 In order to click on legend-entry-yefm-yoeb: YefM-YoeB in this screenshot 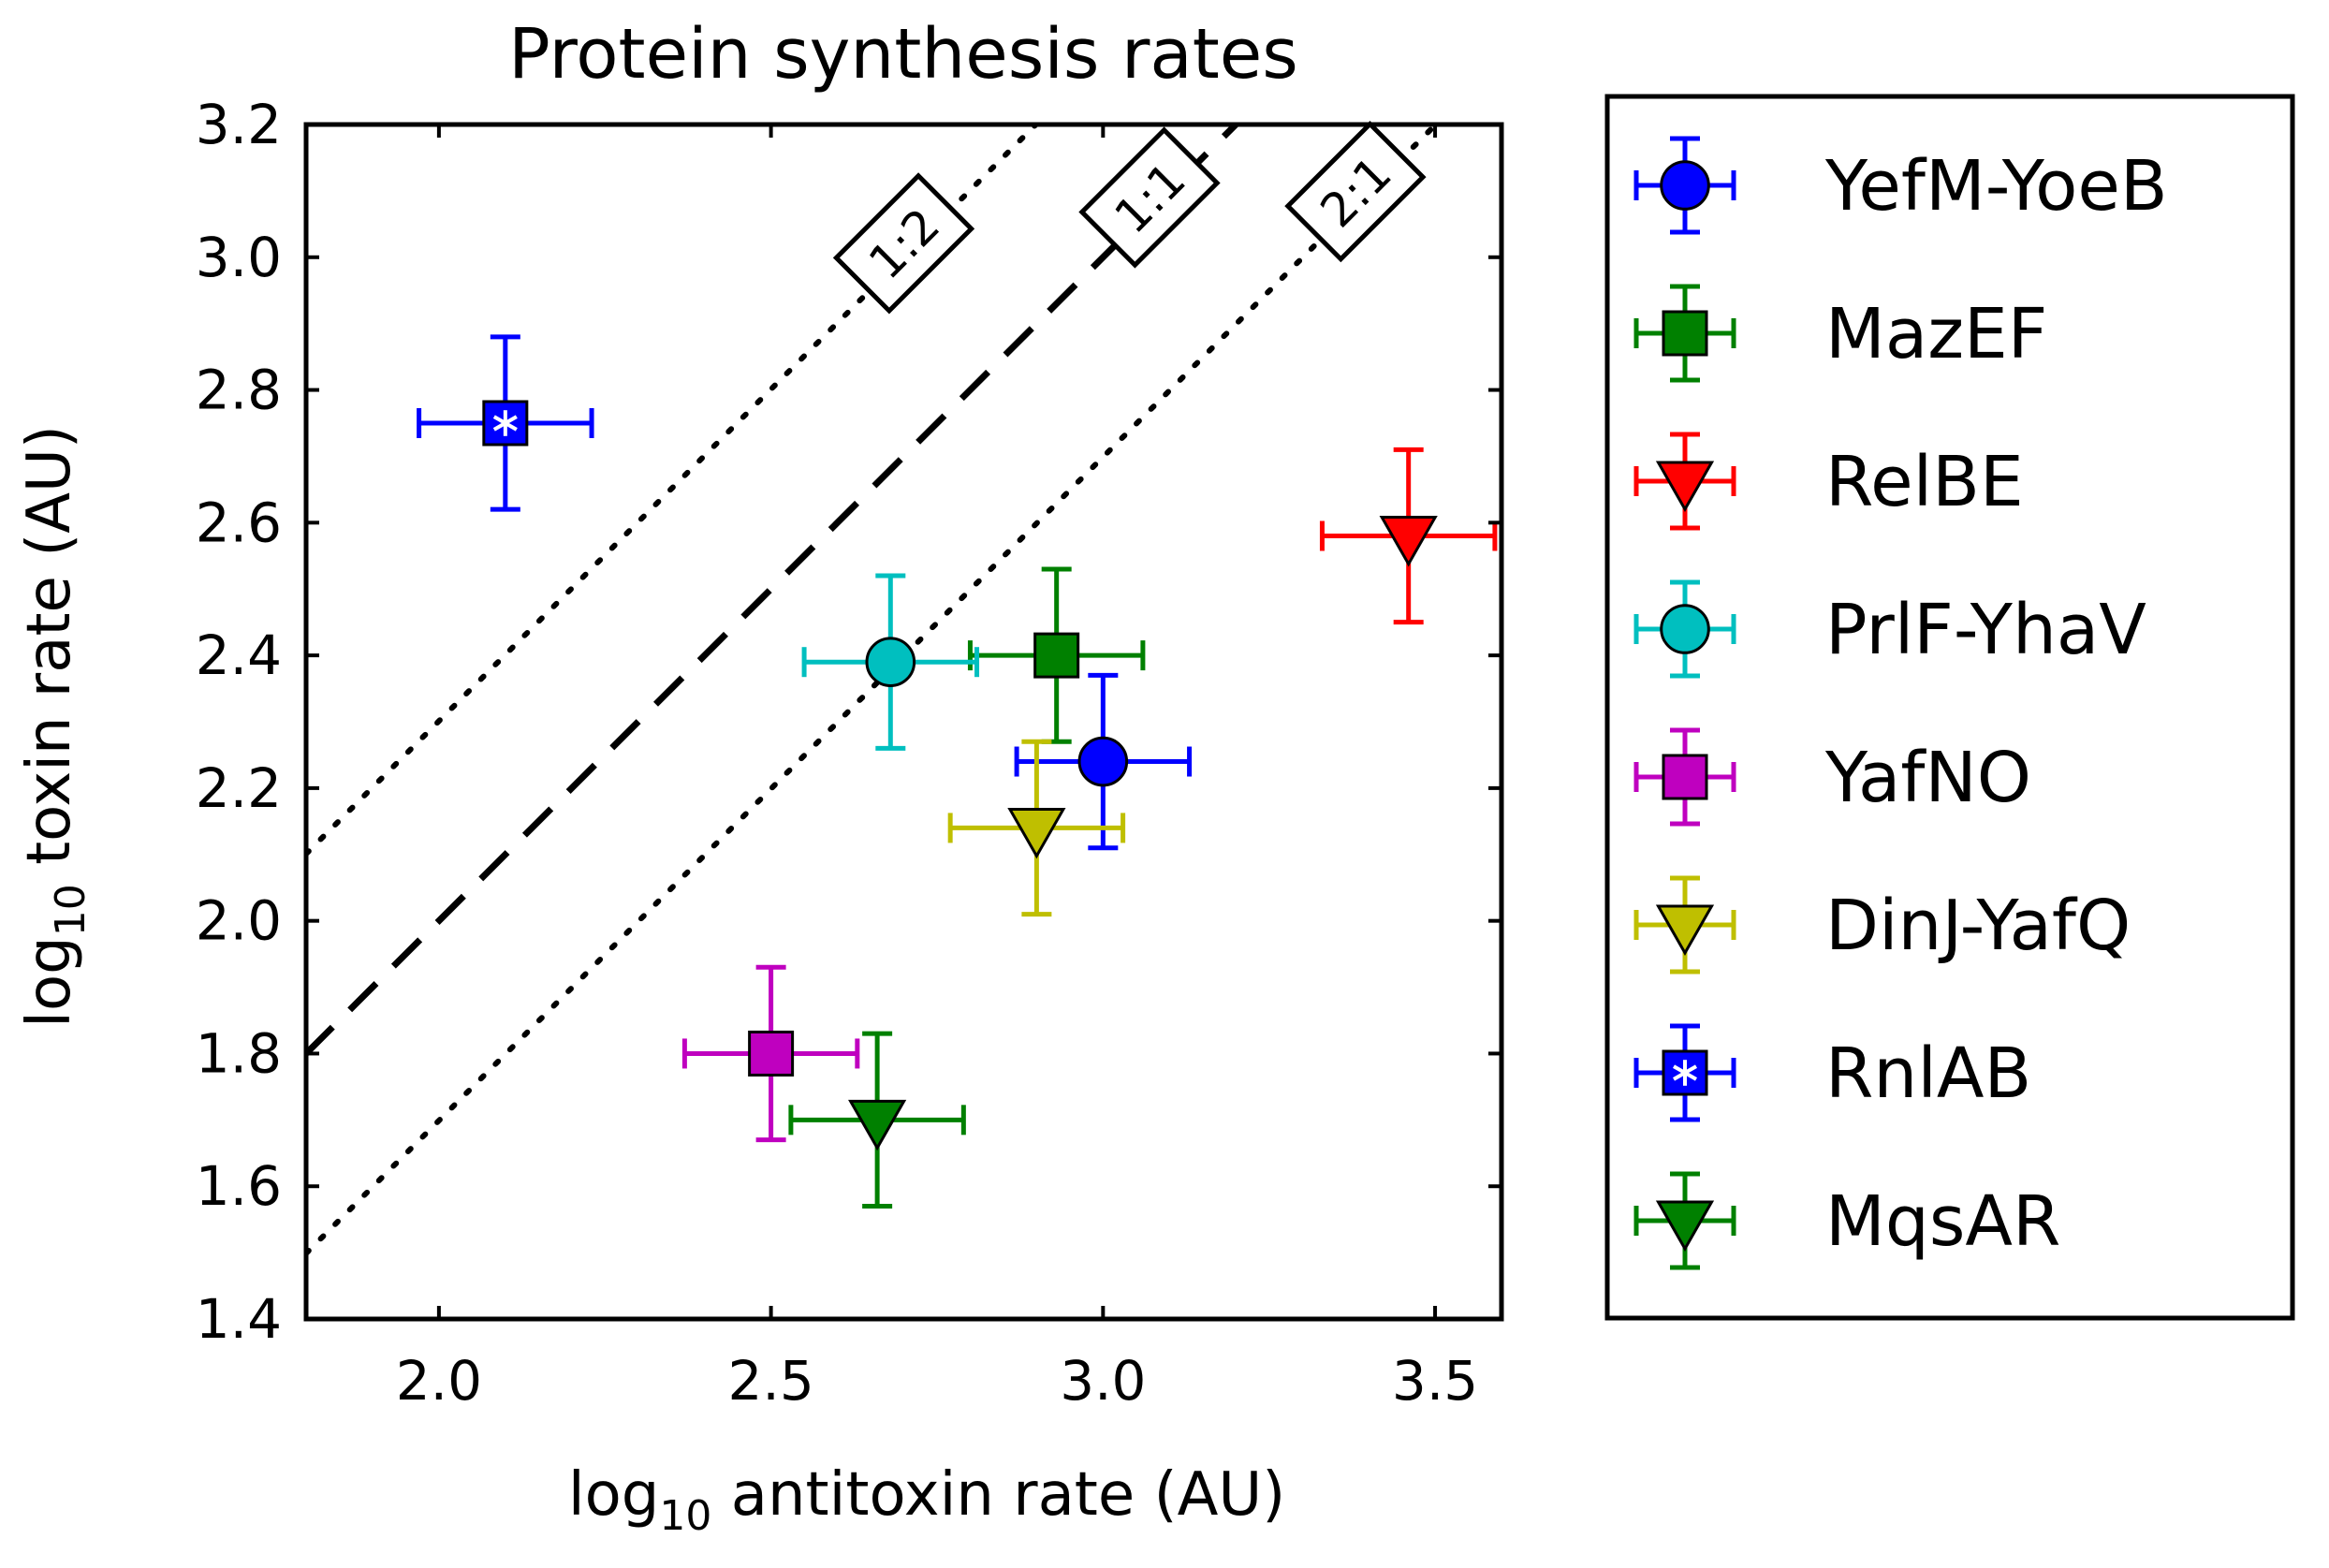, I will do `click(1901, 185)`.